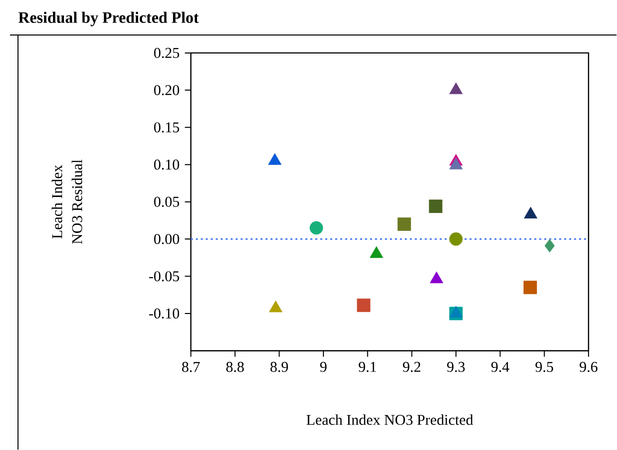 The width and height of the screenshot is (617, 450). I want to click on y-tick-label: 0.20, so click(167, 90).